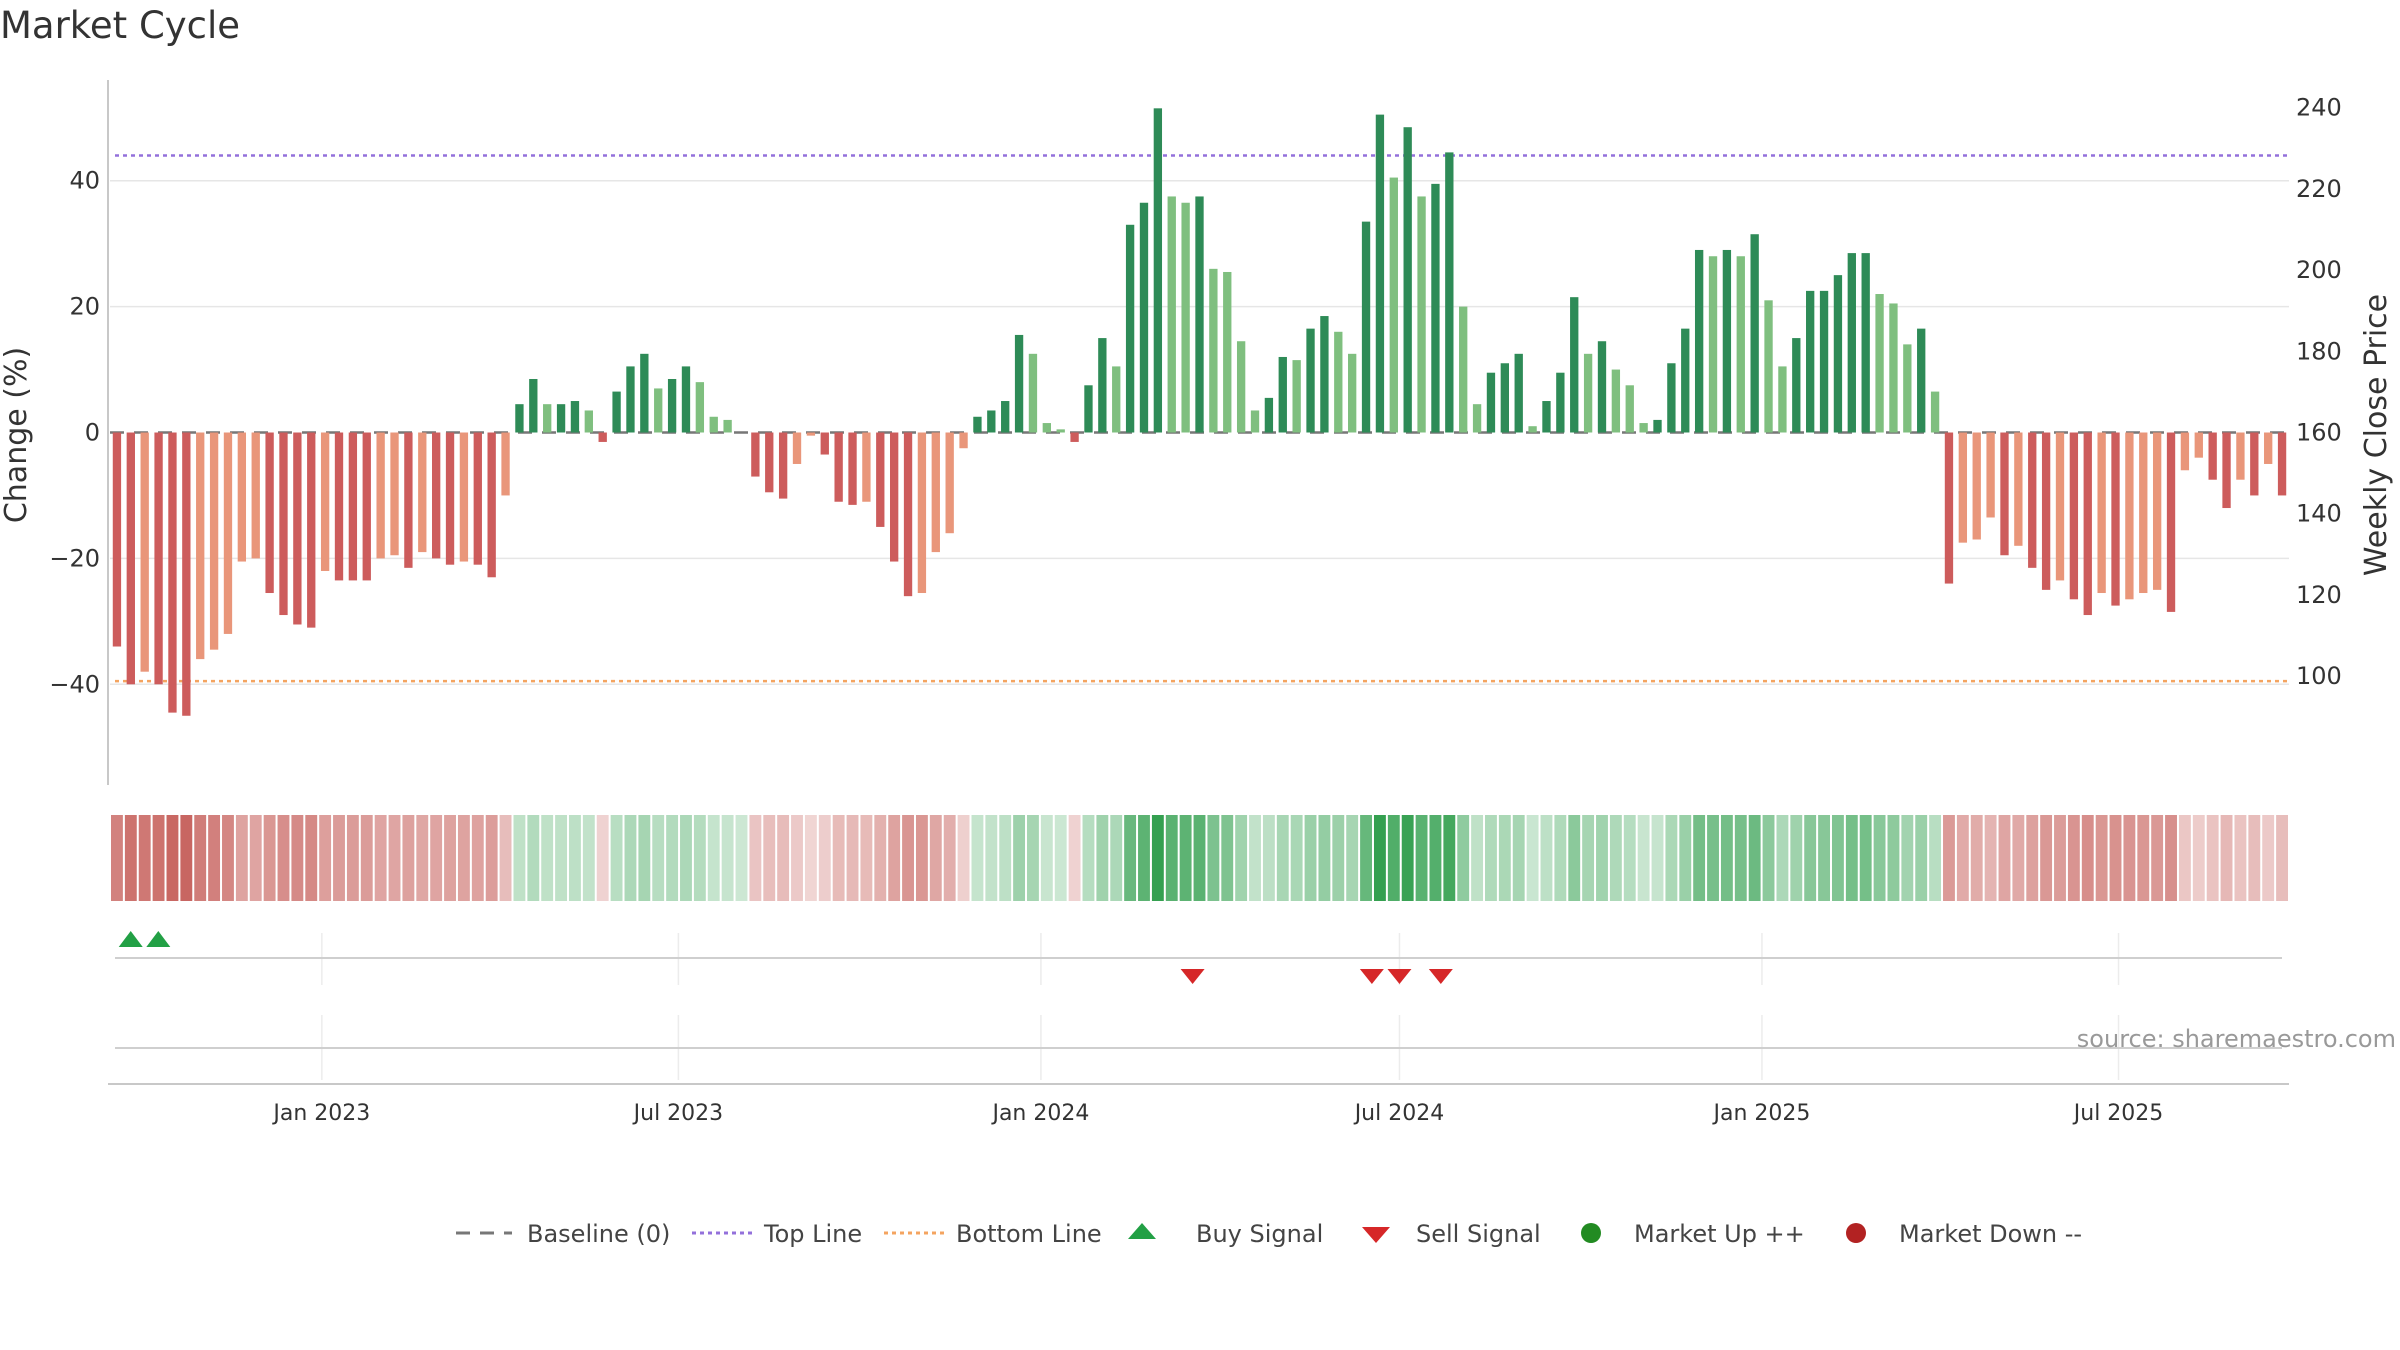 This screenshot has height=1350, width=2400. What do you see at coordinates (17, 435) in the screenshot?
I see `y-axis-title: Change (%)` at bounding box center [17, 435].